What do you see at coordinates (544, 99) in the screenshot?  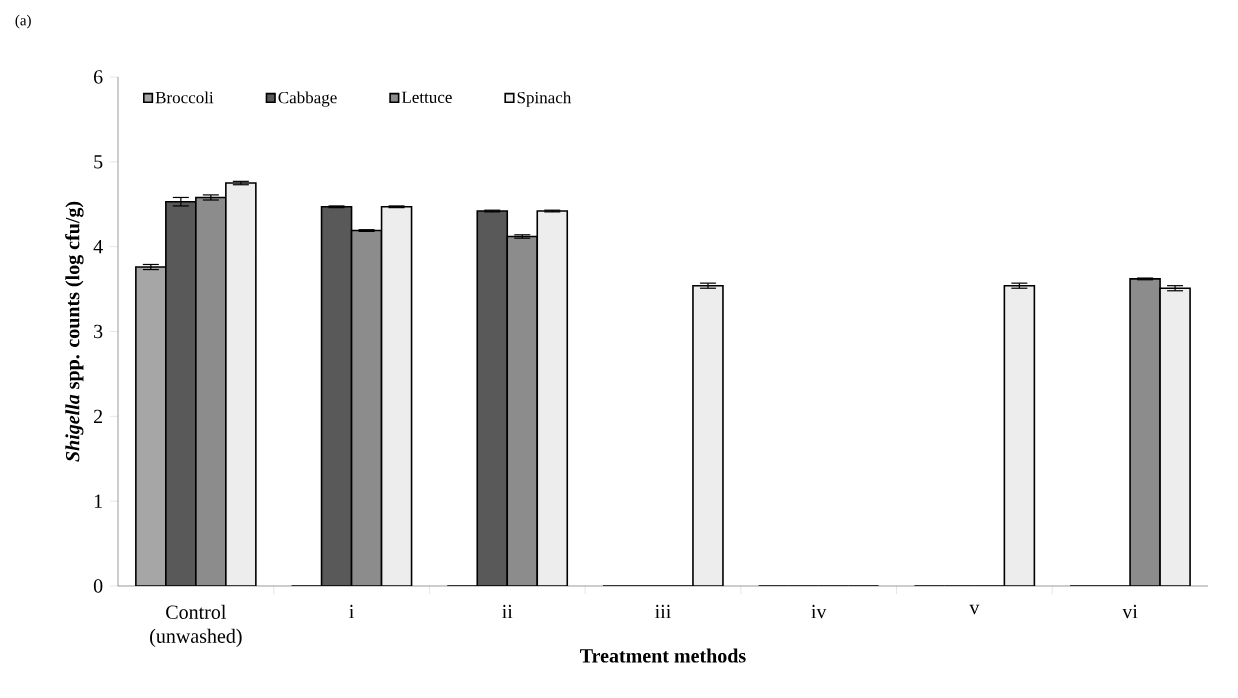 I see `legend-label: Spinach` at bounding box center [544, 99].